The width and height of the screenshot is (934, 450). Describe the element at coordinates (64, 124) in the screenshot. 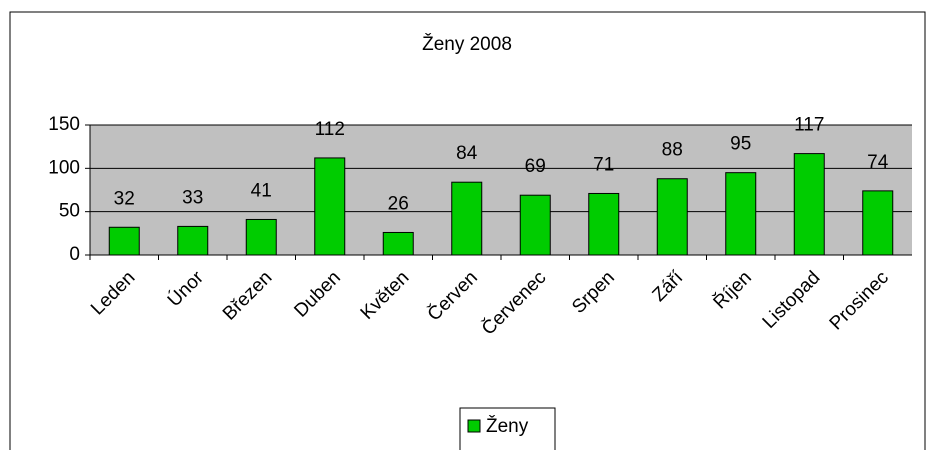

I see `y-tick-label: 150` at that location.